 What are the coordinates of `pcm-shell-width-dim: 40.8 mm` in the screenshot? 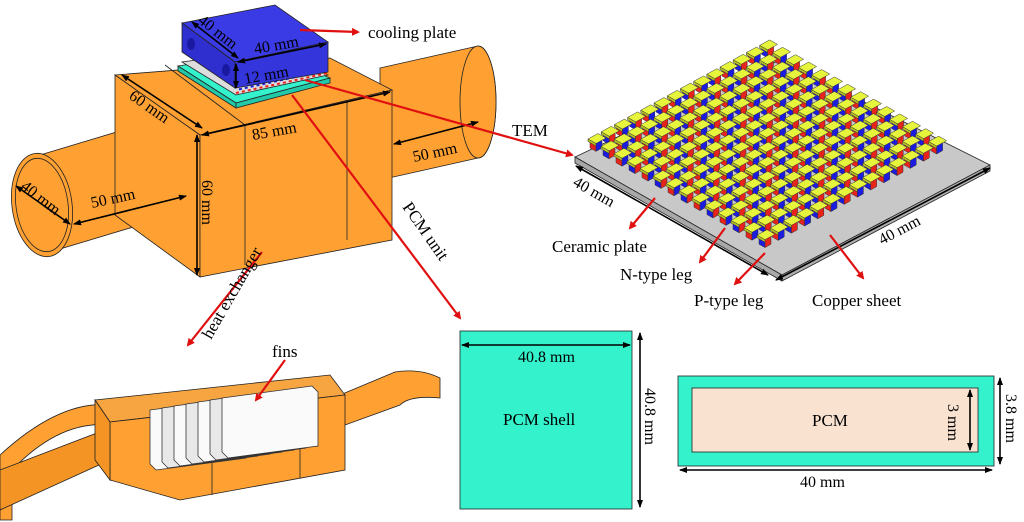 It's located at (546, 357).